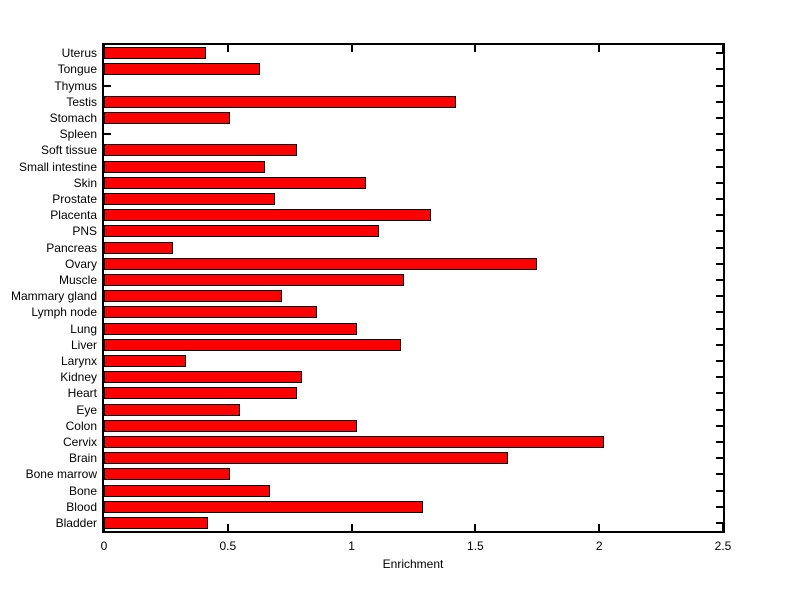 The height and width of the screenshot is (599, 800). Describe the element at coordinates (189, 198) in the screenshot. I see `bar-prostate` at that location.